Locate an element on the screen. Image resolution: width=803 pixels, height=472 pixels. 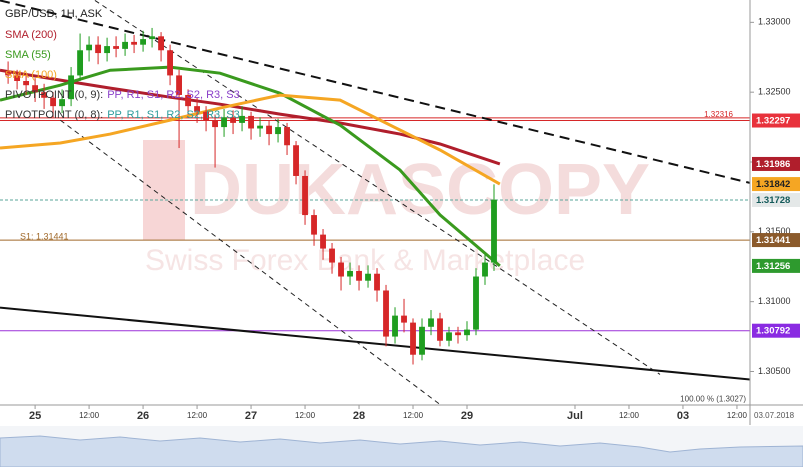
price-tag-label: 1.31842 is located at coordinates (773, 184).